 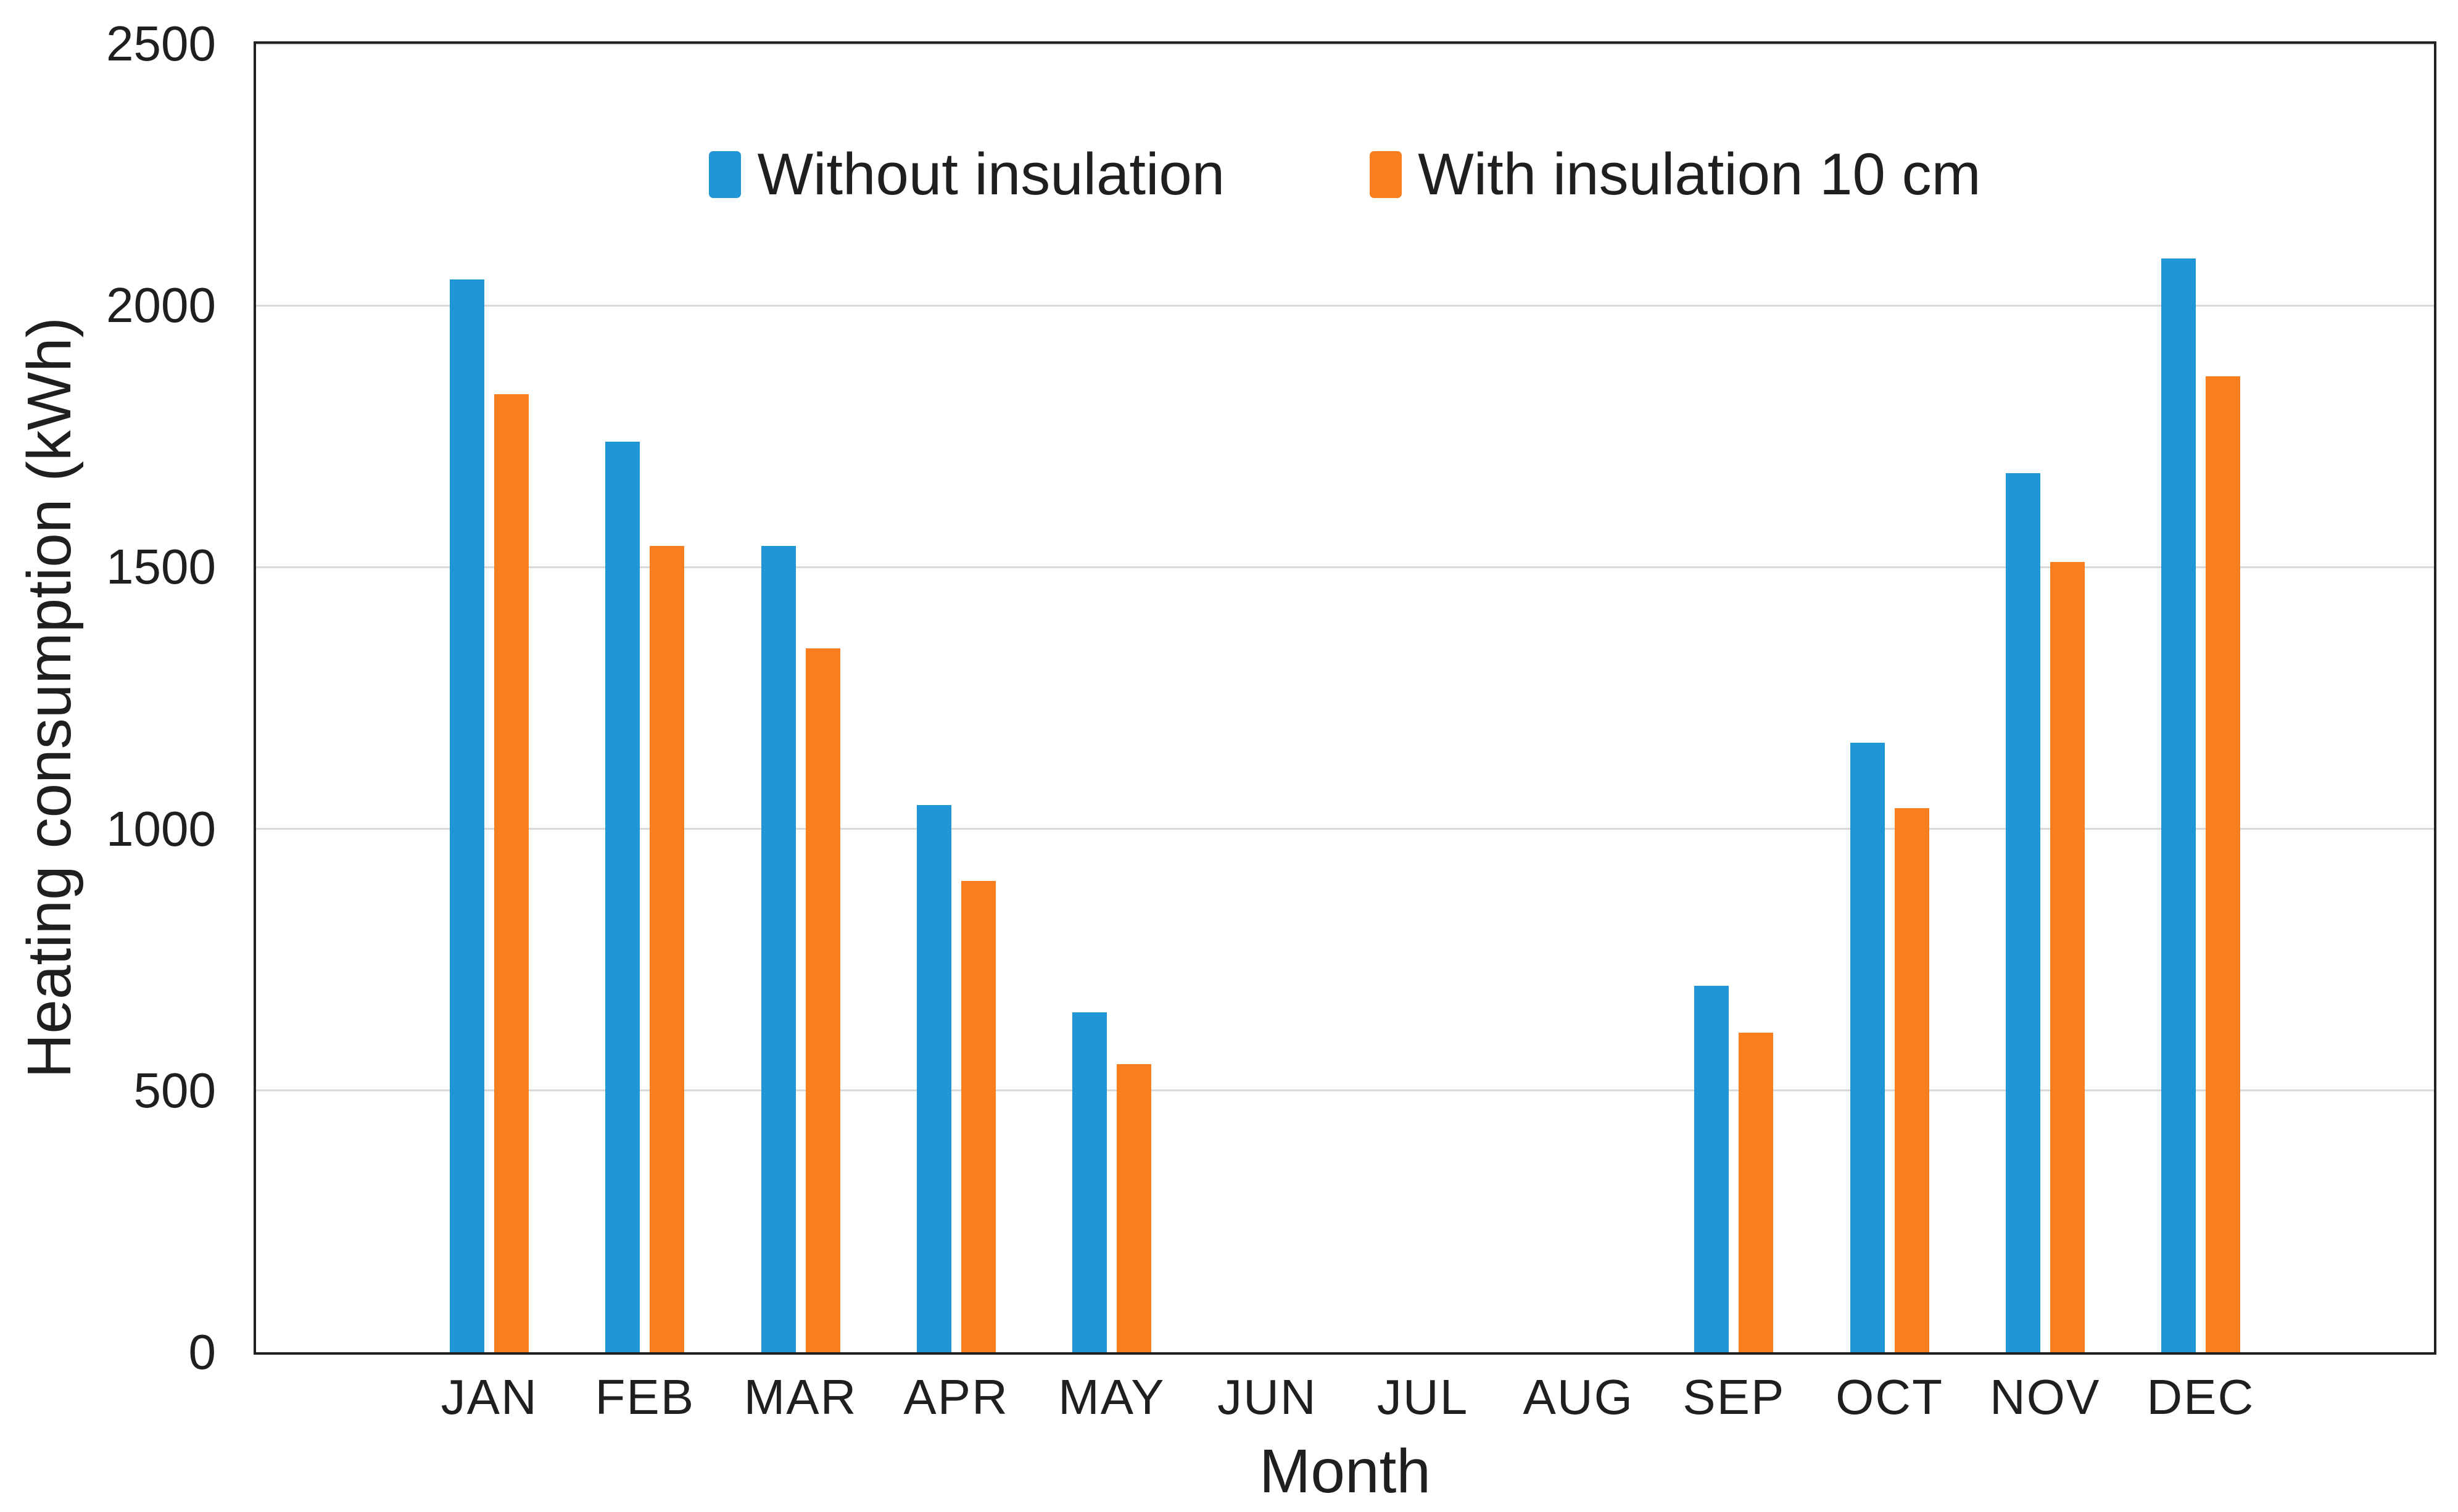 I want to click on y-tick-label-0: 0, so click(x=202, y=1351).